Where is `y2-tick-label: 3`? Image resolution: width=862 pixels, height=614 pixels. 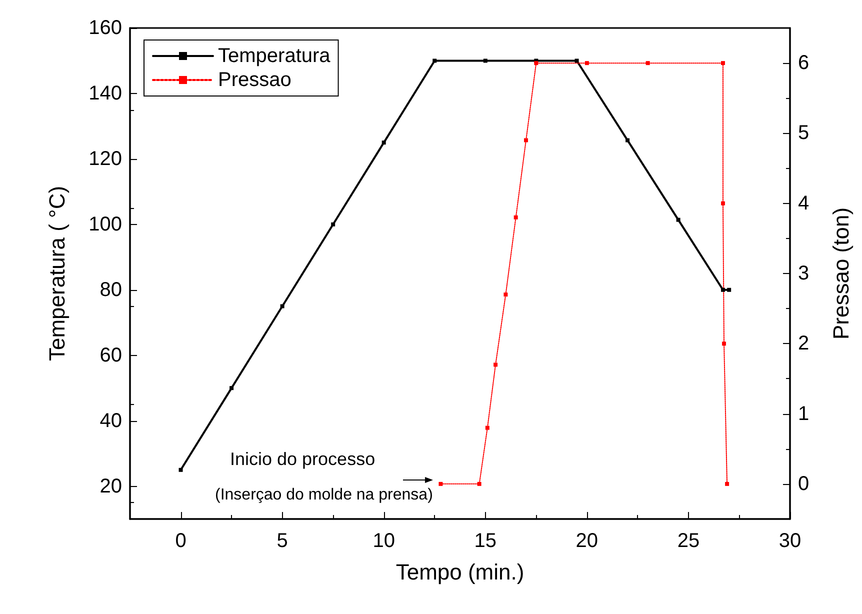
y2-tick-label: 3 is located at coordinates (804, 273).